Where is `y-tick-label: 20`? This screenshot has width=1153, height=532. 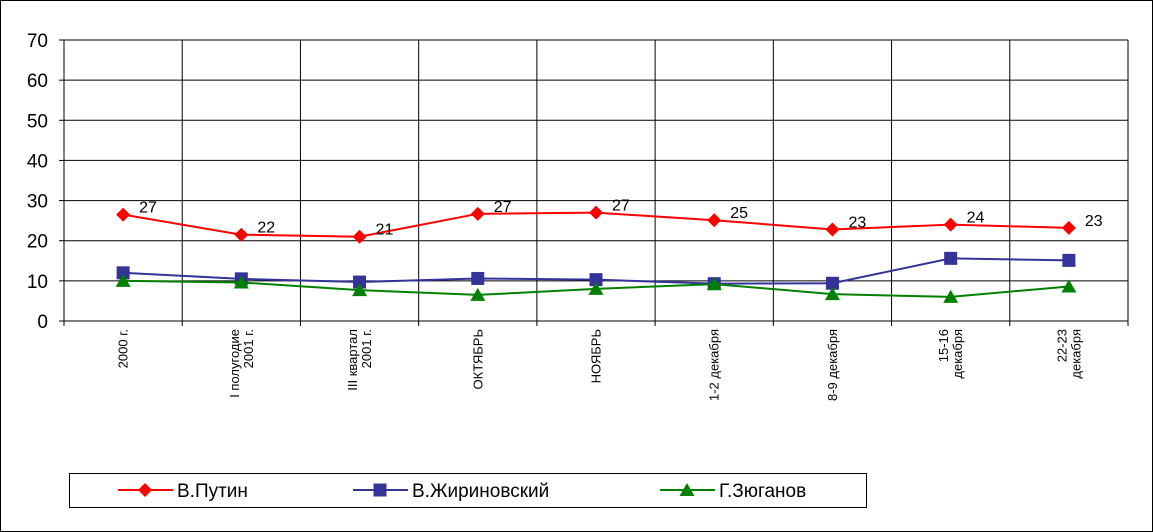 y-tick-label: 20 is located at coordinates (37, 242).